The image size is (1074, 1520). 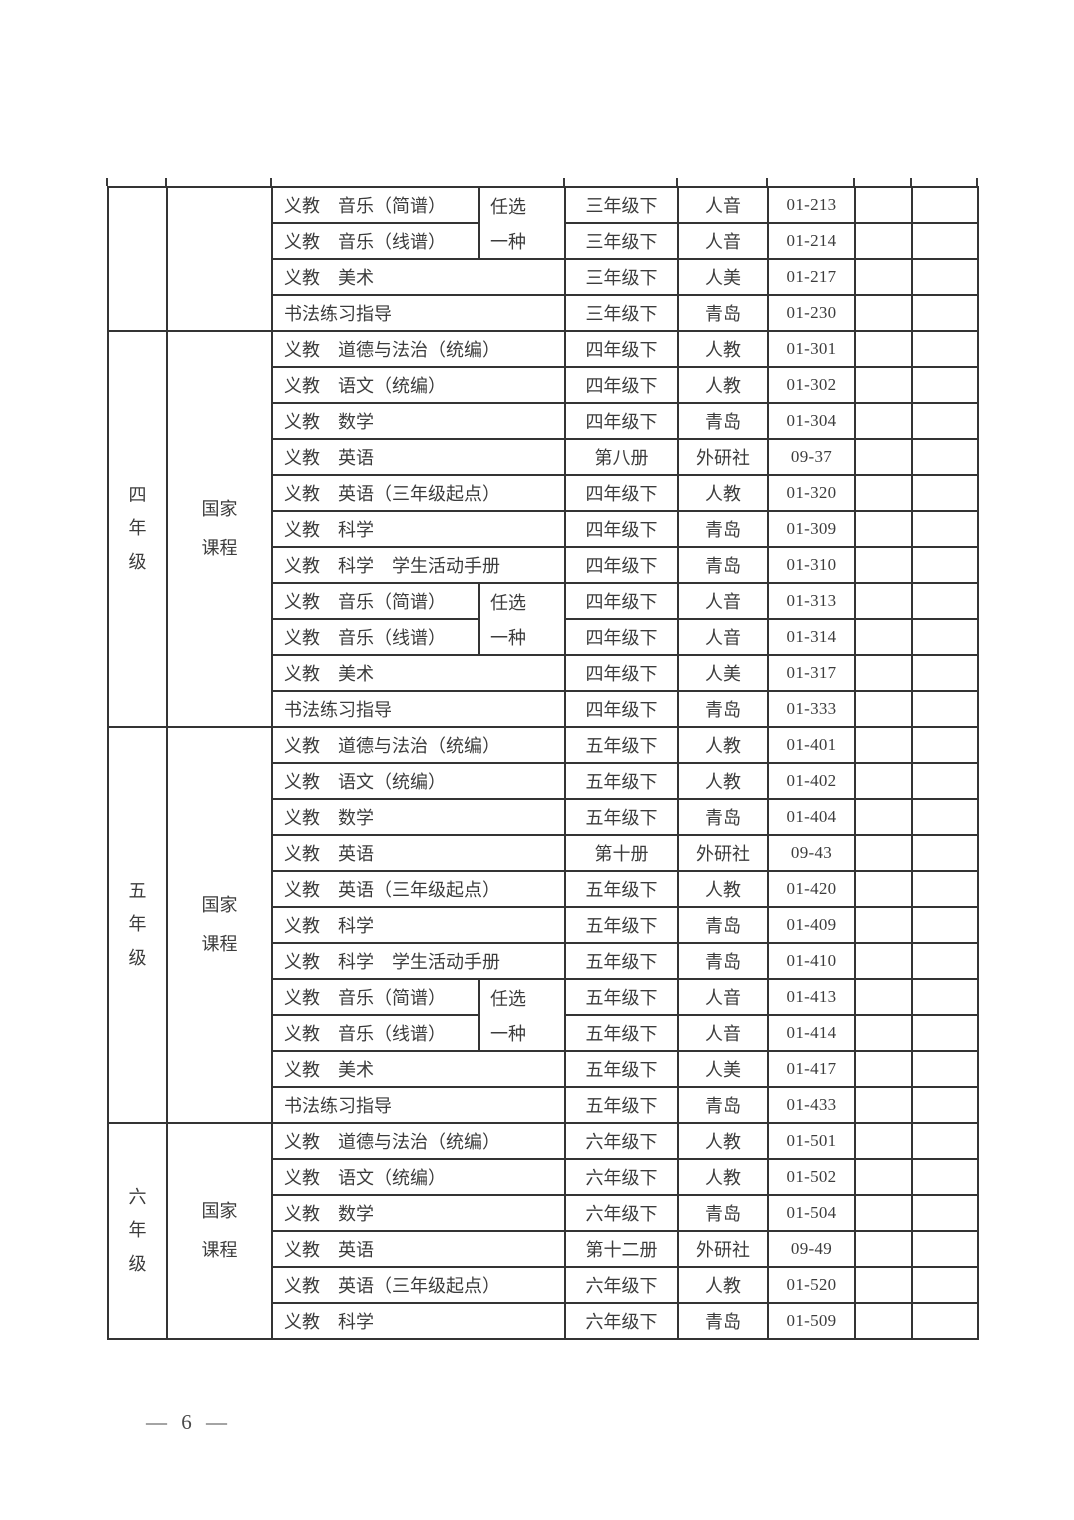 What do you see at coordinates (811, 457) in the screenshot?
I see `code-cell: 09-37` at bounding box center [811, 457].